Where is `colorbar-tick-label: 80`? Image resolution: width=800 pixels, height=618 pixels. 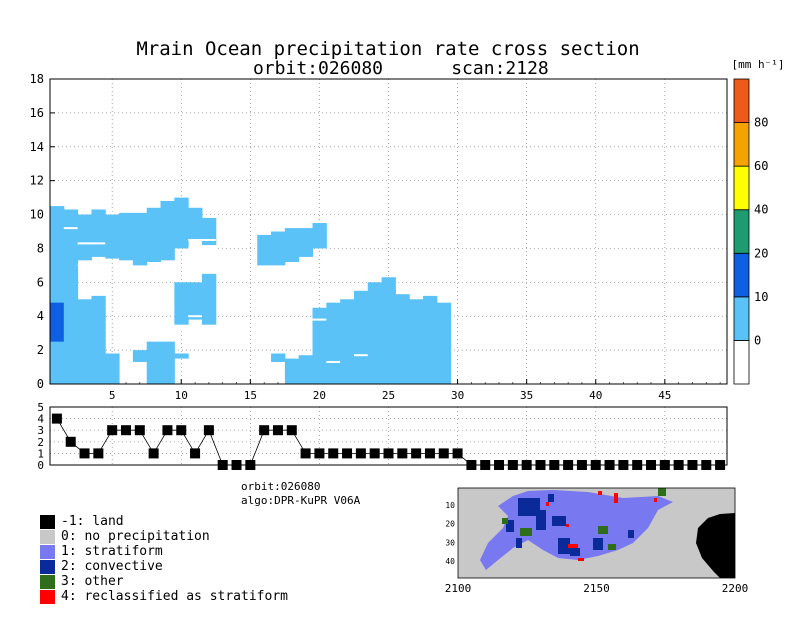
colorbar-tick-label: 80 is located at coordinates (761, 123).